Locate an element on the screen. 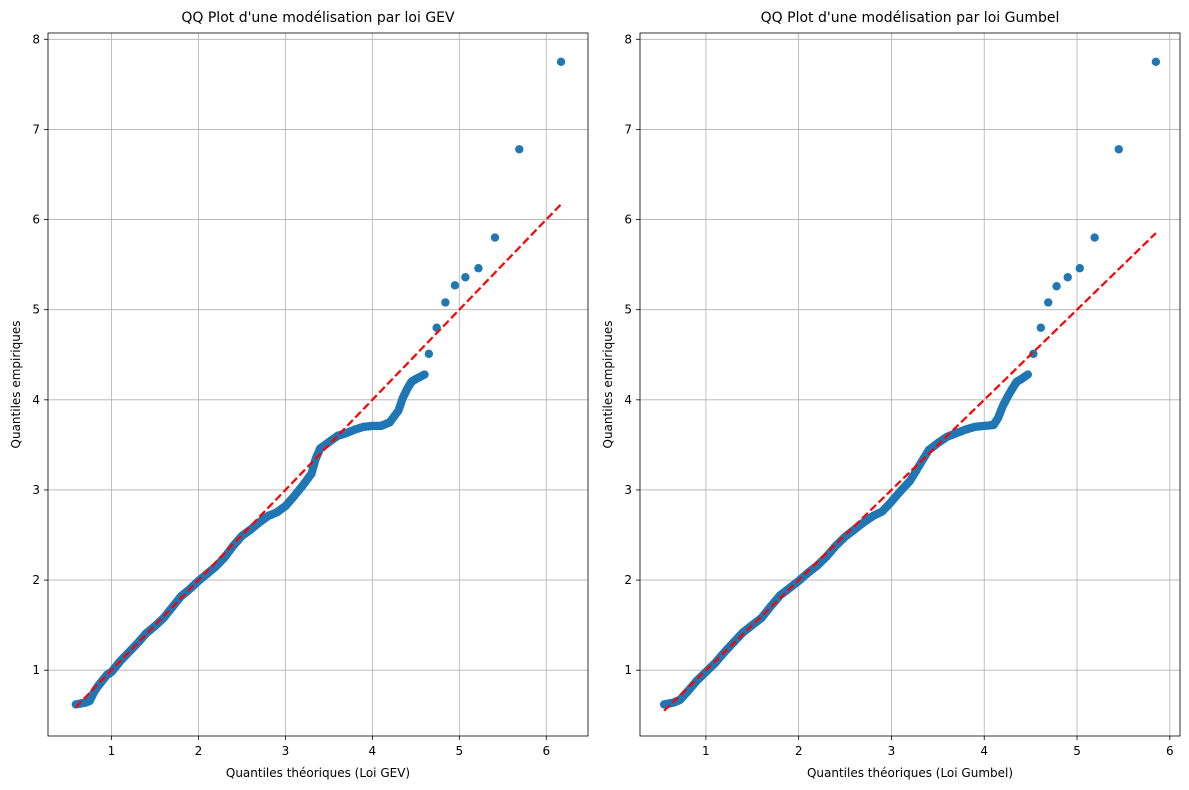 Image resolution: width=1189 pixels, height=790 pixels. x-axis-label: Quantiles théoriques (Loi GEV) is located at coordinates (318, 773).